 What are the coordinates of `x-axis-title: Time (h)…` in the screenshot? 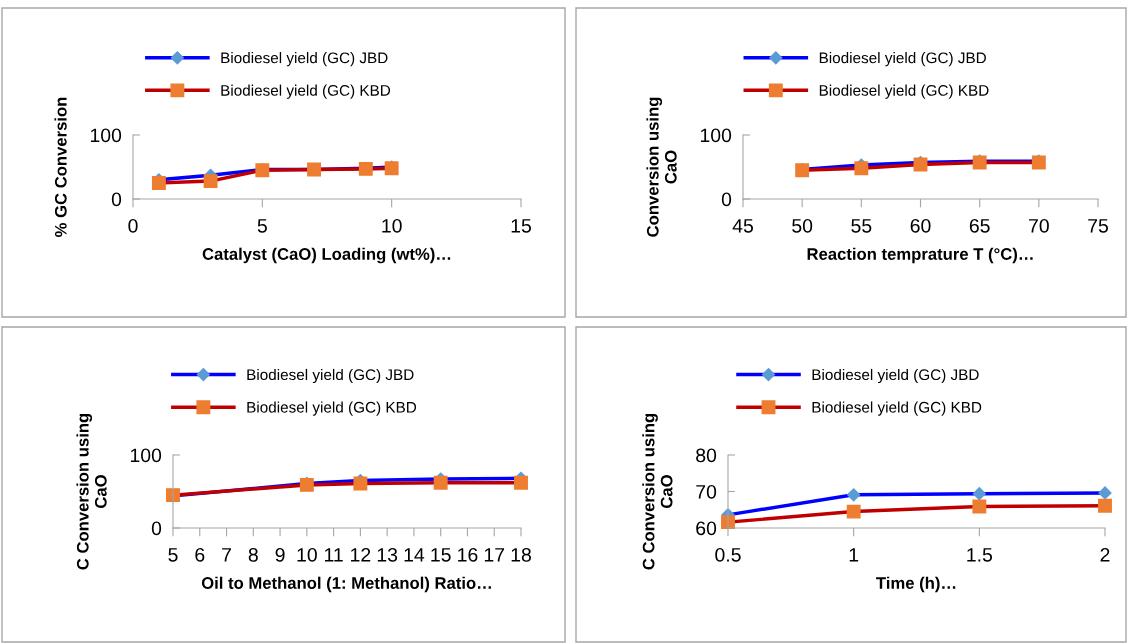 It's located at (916, 584).